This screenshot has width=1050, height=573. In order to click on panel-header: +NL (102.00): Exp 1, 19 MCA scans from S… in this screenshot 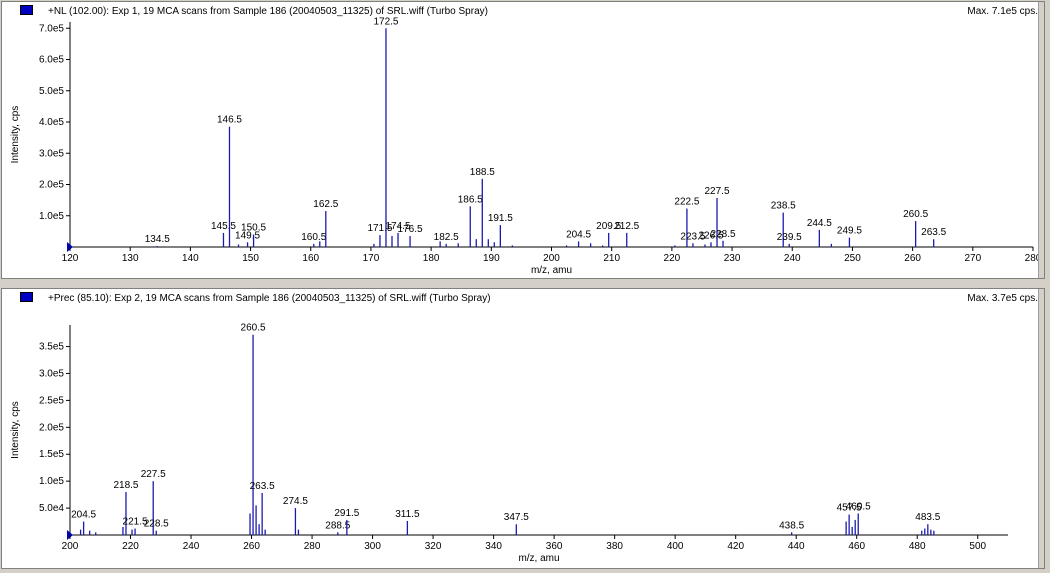, I will do `click(523, 11)`.